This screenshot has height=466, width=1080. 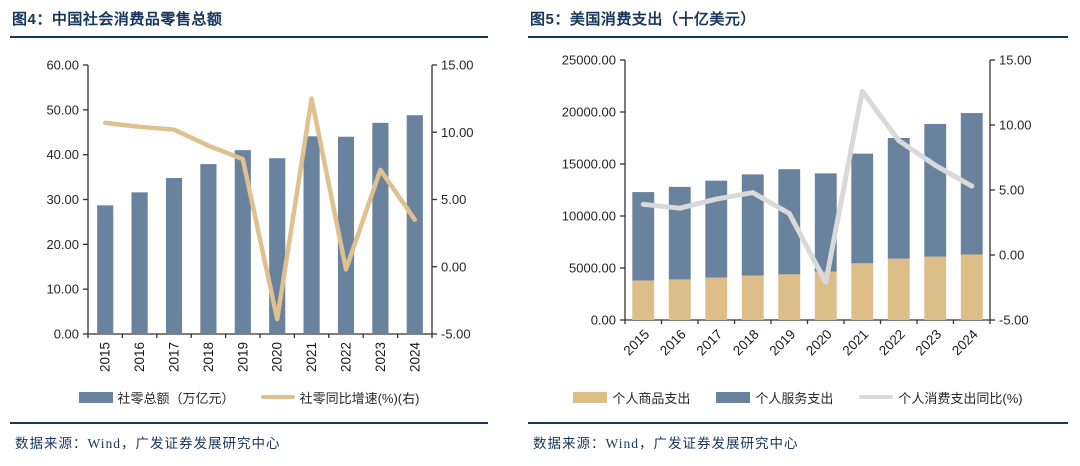 What do you see at coordinates (249, 22) in the screenshot?
I see `figure-4-title: 图4：中国社会消费品零售总额` at bounding box center [249, 22].